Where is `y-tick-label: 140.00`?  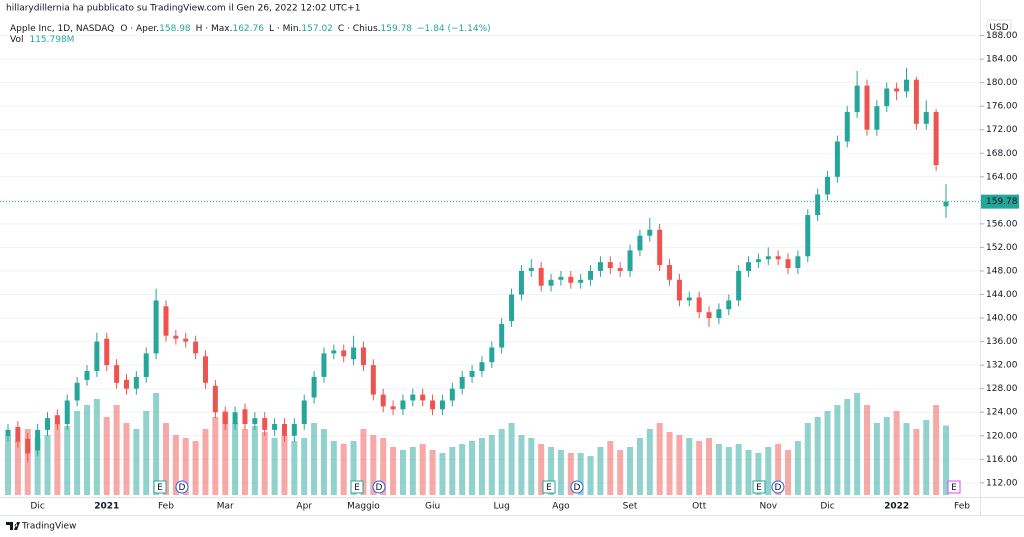
y-tick-label: 140.00 is located at coordinates (1002, 319).